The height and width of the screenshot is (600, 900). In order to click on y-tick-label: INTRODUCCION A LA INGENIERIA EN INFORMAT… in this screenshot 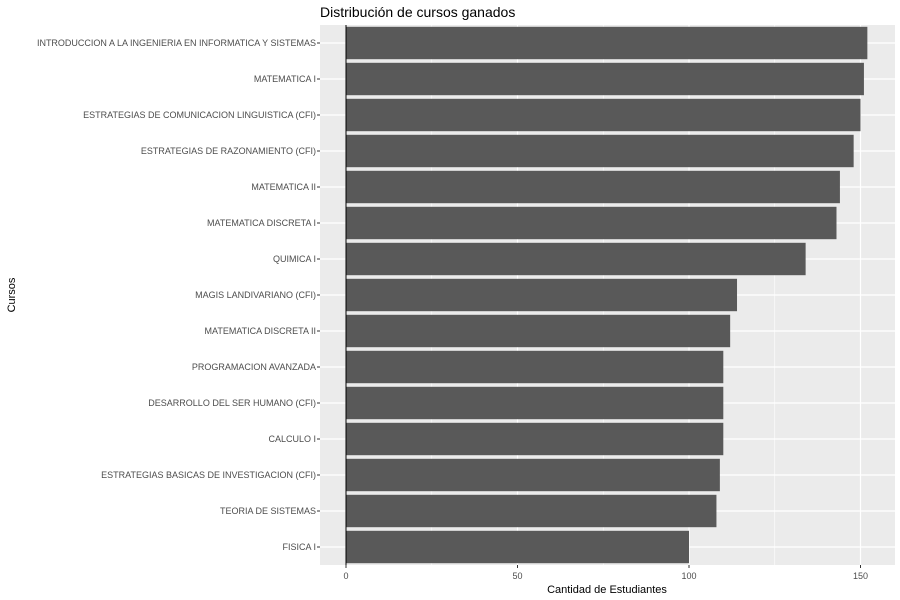, I will do `click(176, 43)`.